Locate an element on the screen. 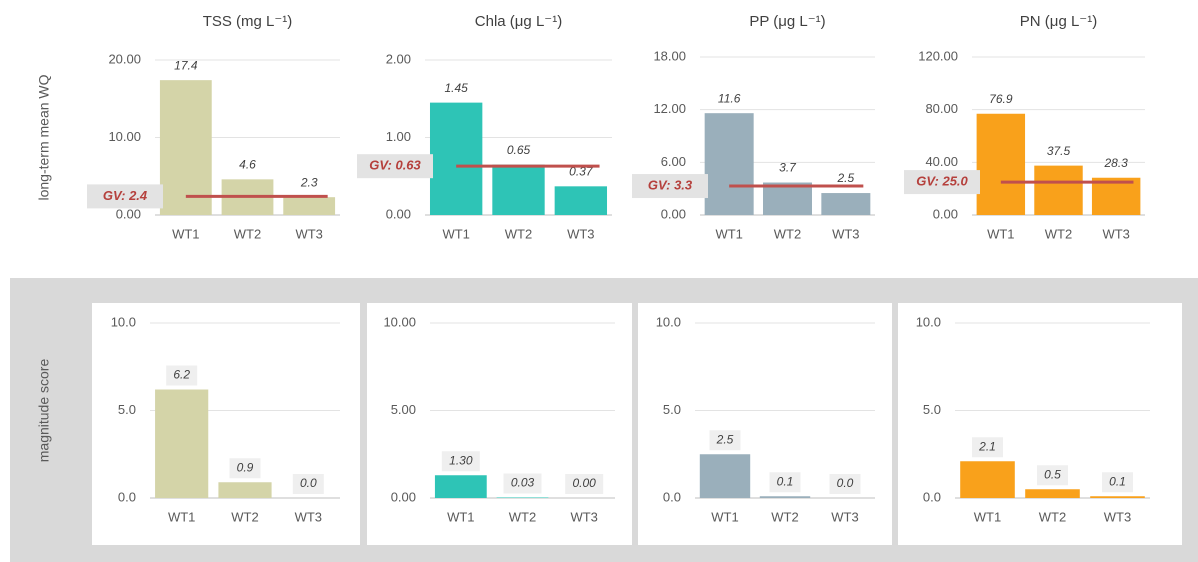 The width and height of the screenshot is (1198, 562). chart-title: Chla (μg L⁻¹) is located at coordinates (518, 21).